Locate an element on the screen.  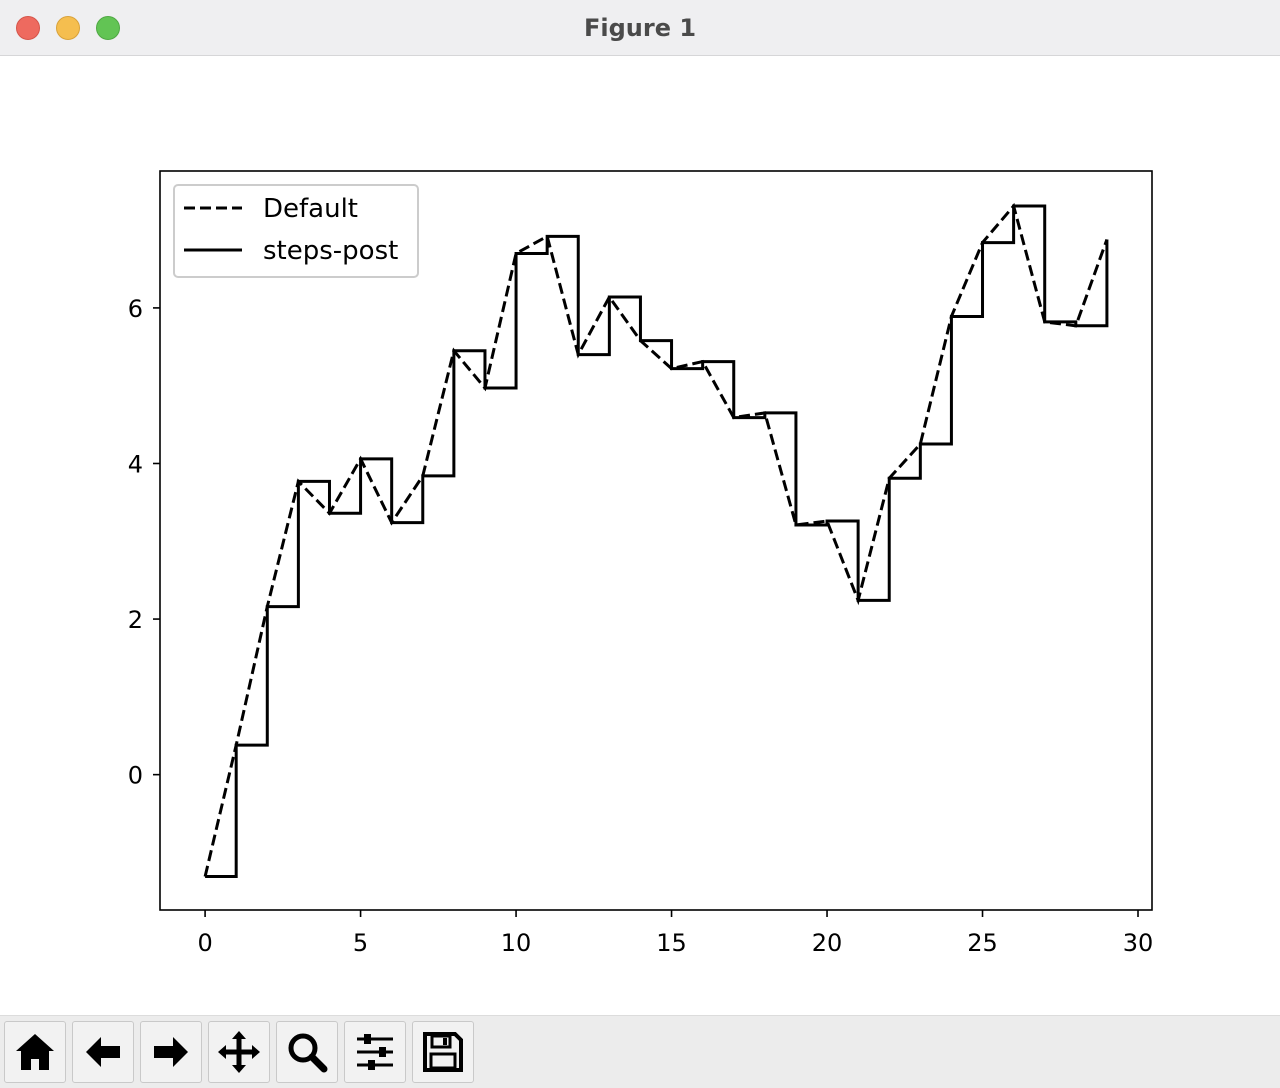
arrow-right-icon is located at coordinates (171, 1052).